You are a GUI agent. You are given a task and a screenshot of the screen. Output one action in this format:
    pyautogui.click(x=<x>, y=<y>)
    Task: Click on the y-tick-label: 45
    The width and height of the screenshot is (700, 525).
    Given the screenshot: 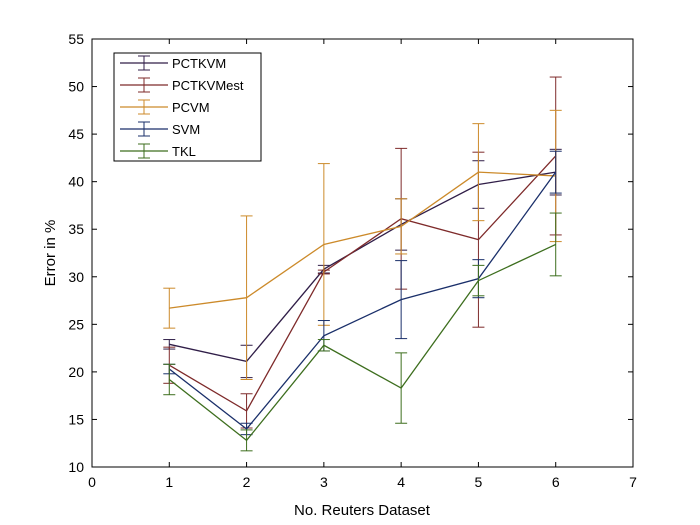 What is the action you would take?
    pyautogui.click(x=76, y=134)
    